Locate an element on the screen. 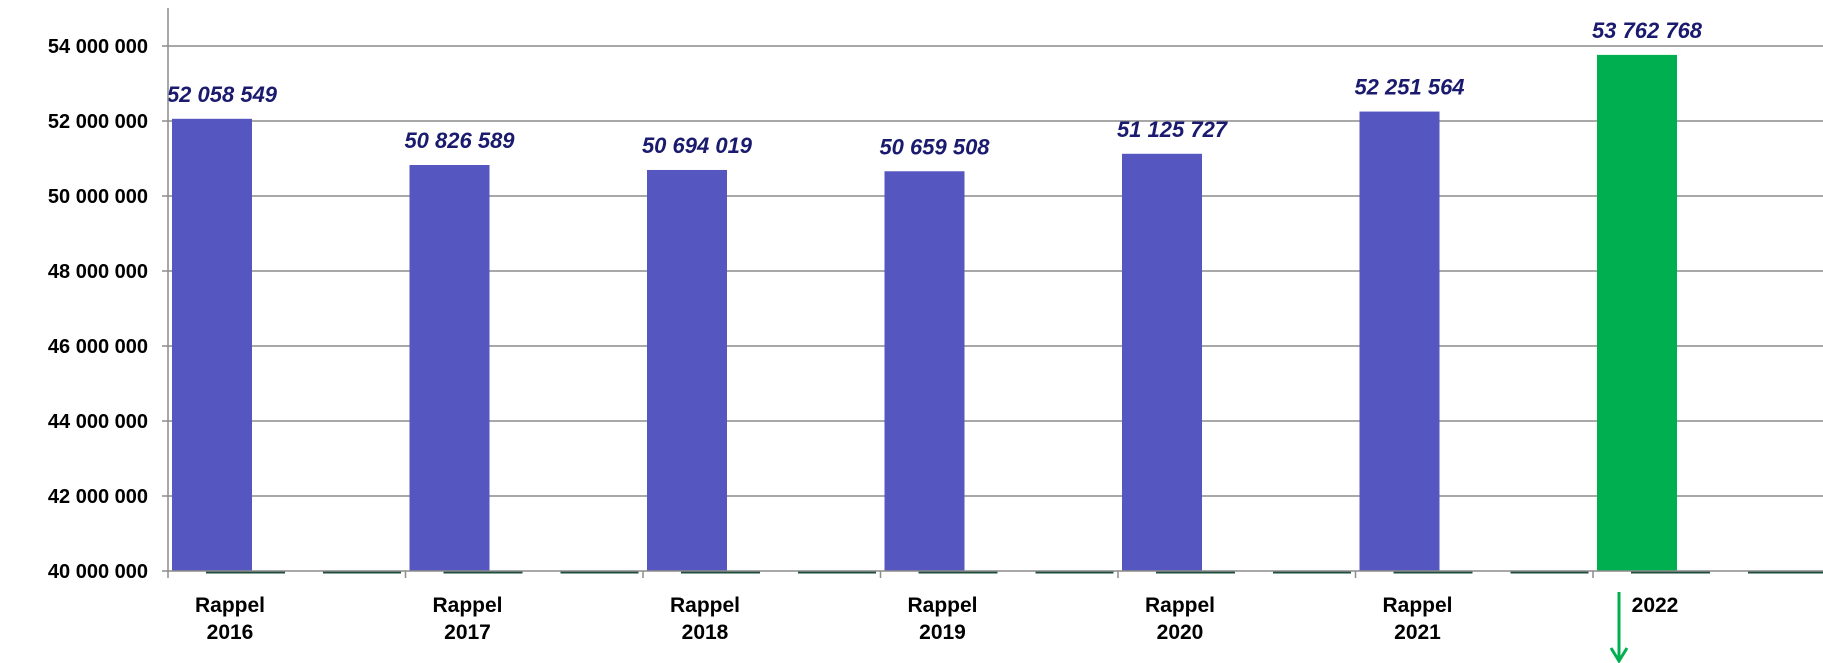  data-label: 52 251 564 is located at coordinates (1409, 87).